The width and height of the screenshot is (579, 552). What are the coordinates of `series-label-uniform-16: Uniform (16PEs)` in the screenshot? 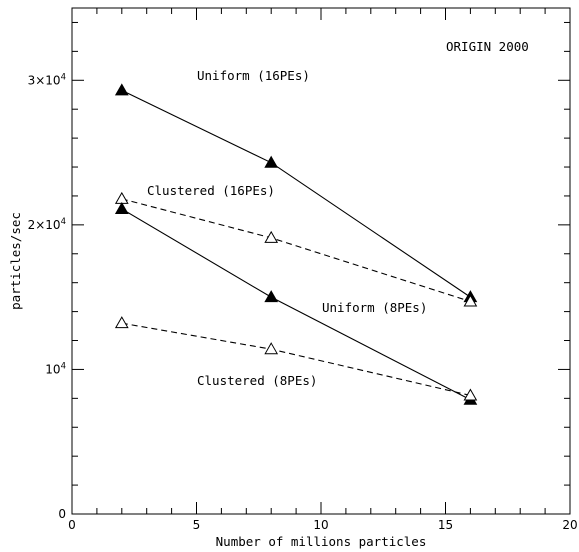 It's located at (253, 75).